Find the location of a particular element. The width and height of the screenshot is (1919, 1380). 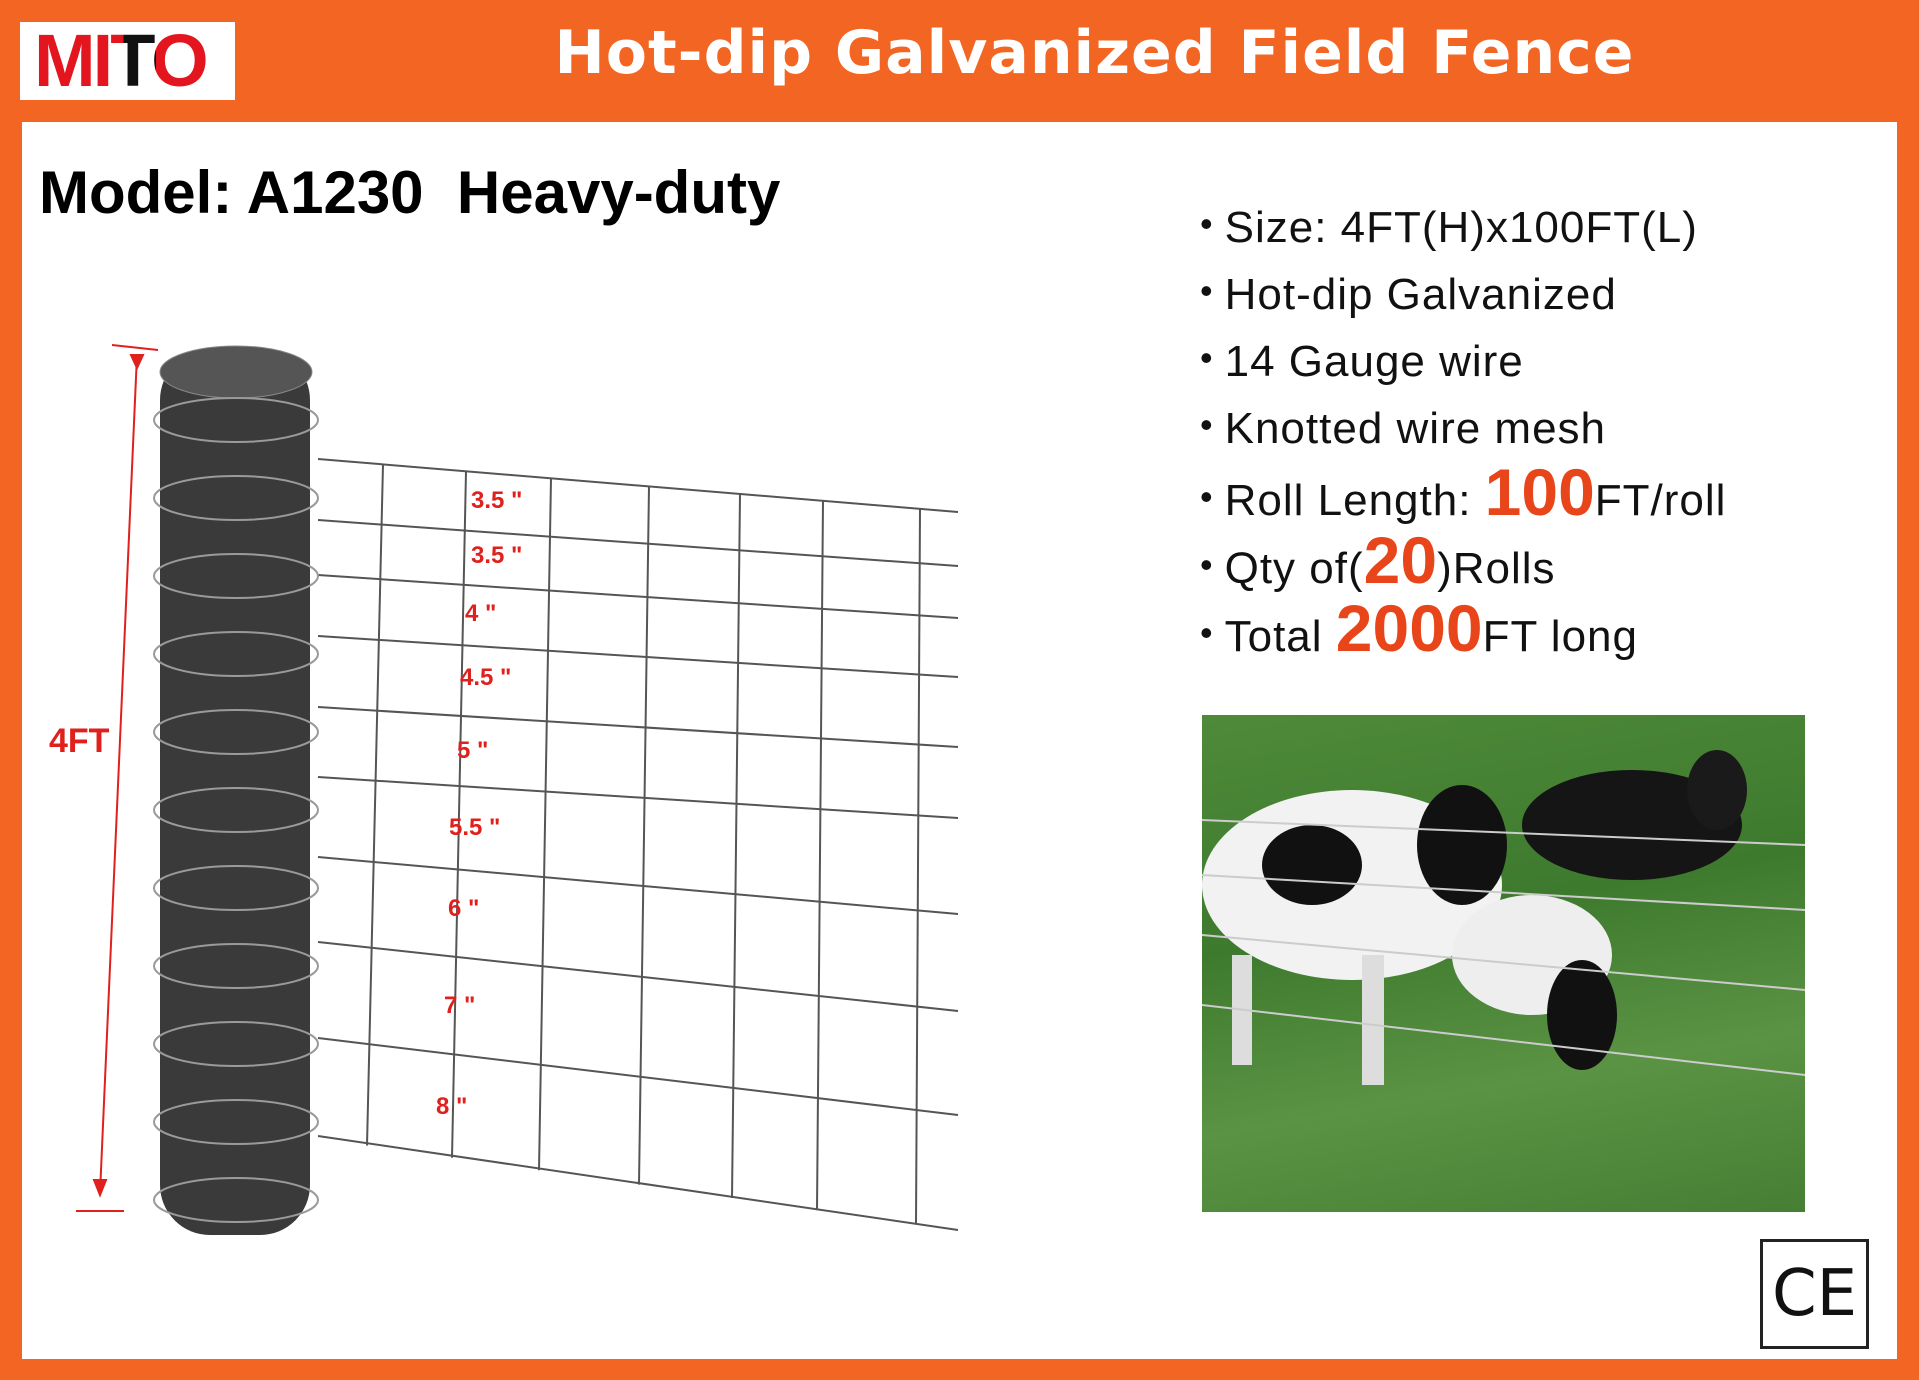

spec-item: Qty of(20)Rolls is located at coordinates (1463, 563).